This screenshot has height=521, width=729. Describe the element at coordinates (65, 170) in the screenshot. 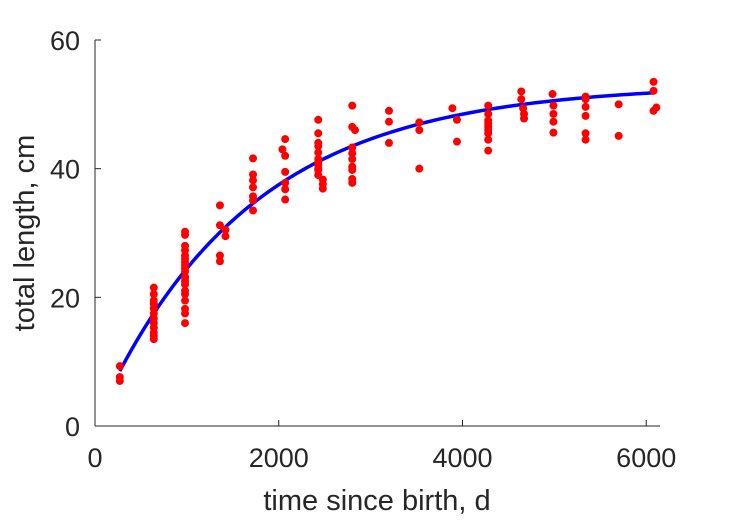

I see `y-tick-label: 40` at that location.